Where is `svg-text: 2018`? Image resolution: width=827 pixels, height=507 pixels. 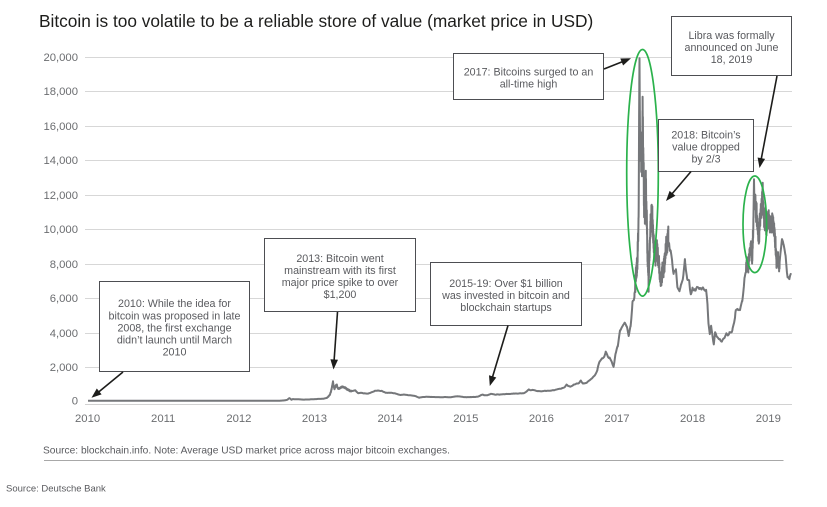 svg-text: 2018 is located at coordinates (692, 419).